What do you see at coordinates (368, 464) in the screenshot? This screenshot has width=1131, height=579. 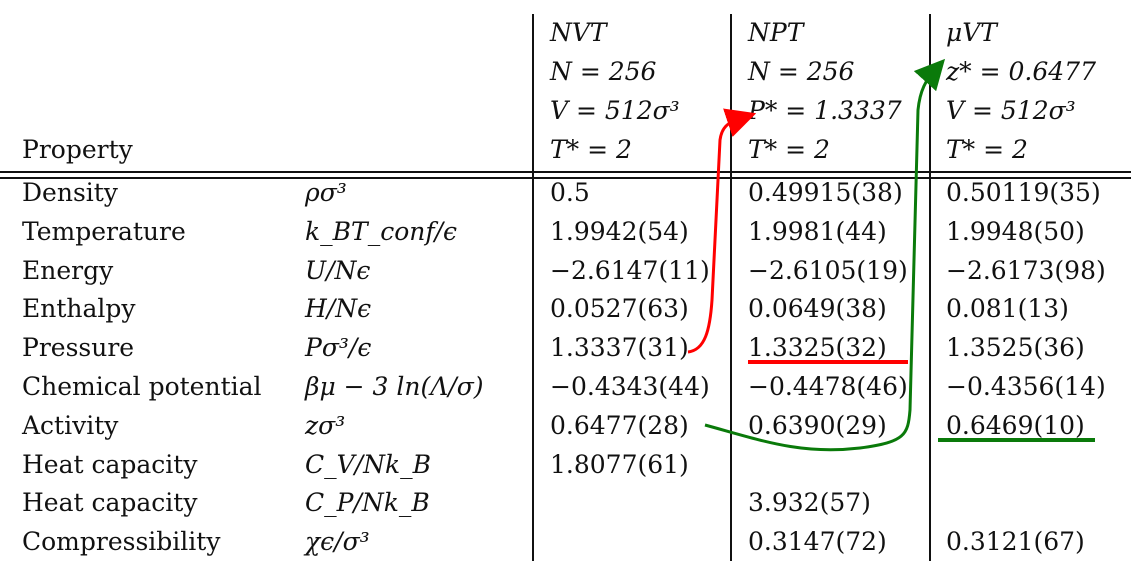 I see `property-symbol: C_V/Nk_B` at bounding box center [368, 464].